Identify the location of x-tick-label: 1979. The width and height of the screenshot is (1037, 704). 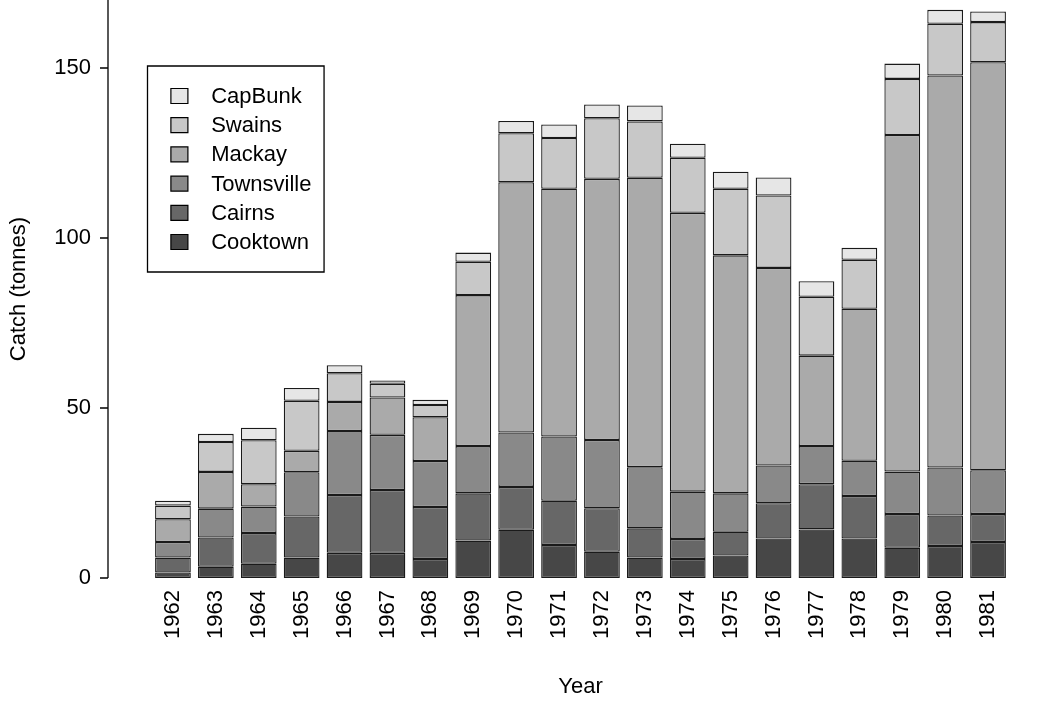
(901, 614).